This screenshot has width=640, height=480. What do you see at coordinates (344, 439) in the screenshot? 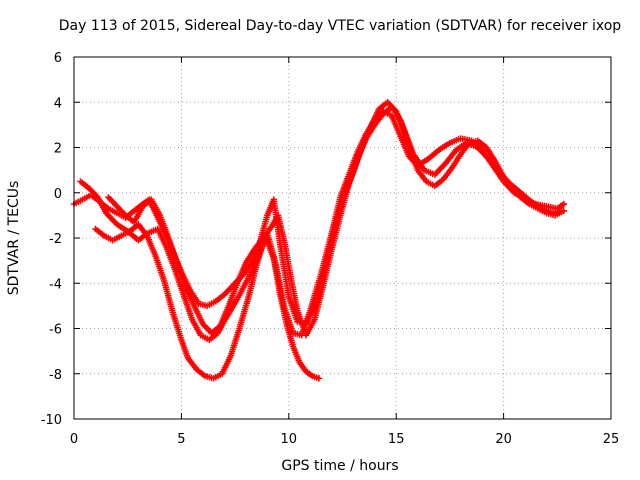
I see `x-tick-labels: 0 5 10 15 20 25` at bounding box center [344, 439].